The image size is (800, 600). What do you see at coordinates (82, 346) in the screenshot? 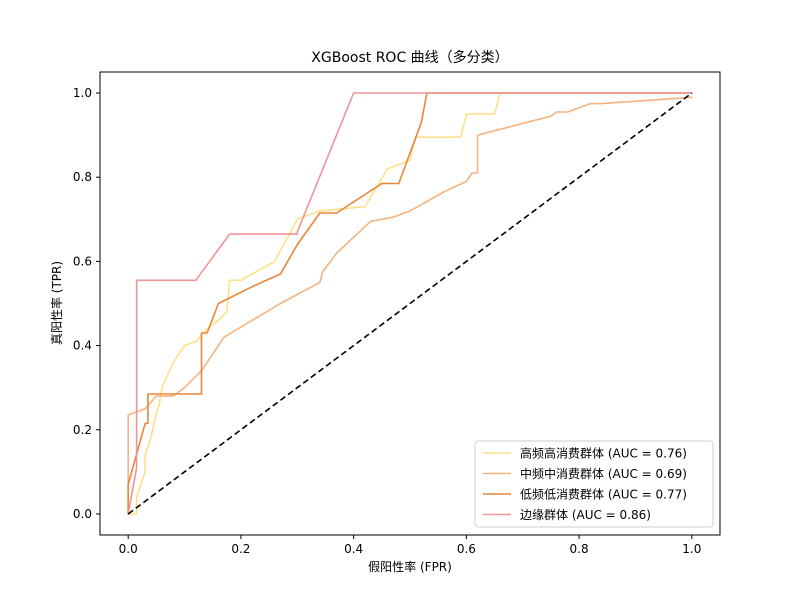
I see `y-tick-label: 0.4` at bounding box center [82, 346].